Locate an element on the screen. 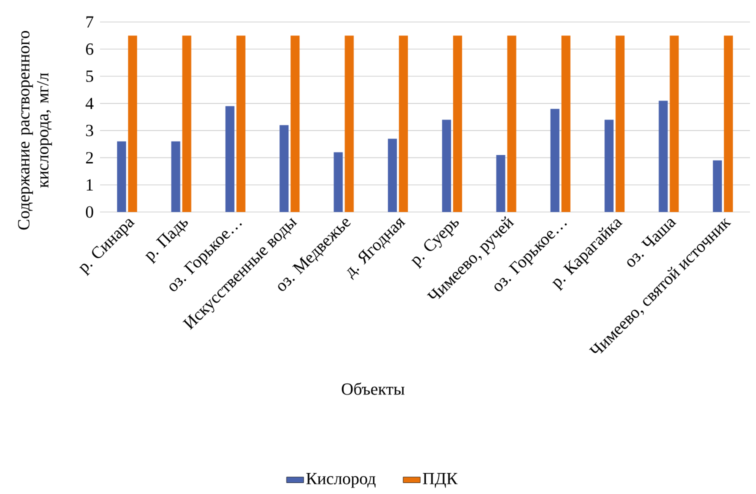  x-axis-title: Объекты is located at coordinates (373, 388).